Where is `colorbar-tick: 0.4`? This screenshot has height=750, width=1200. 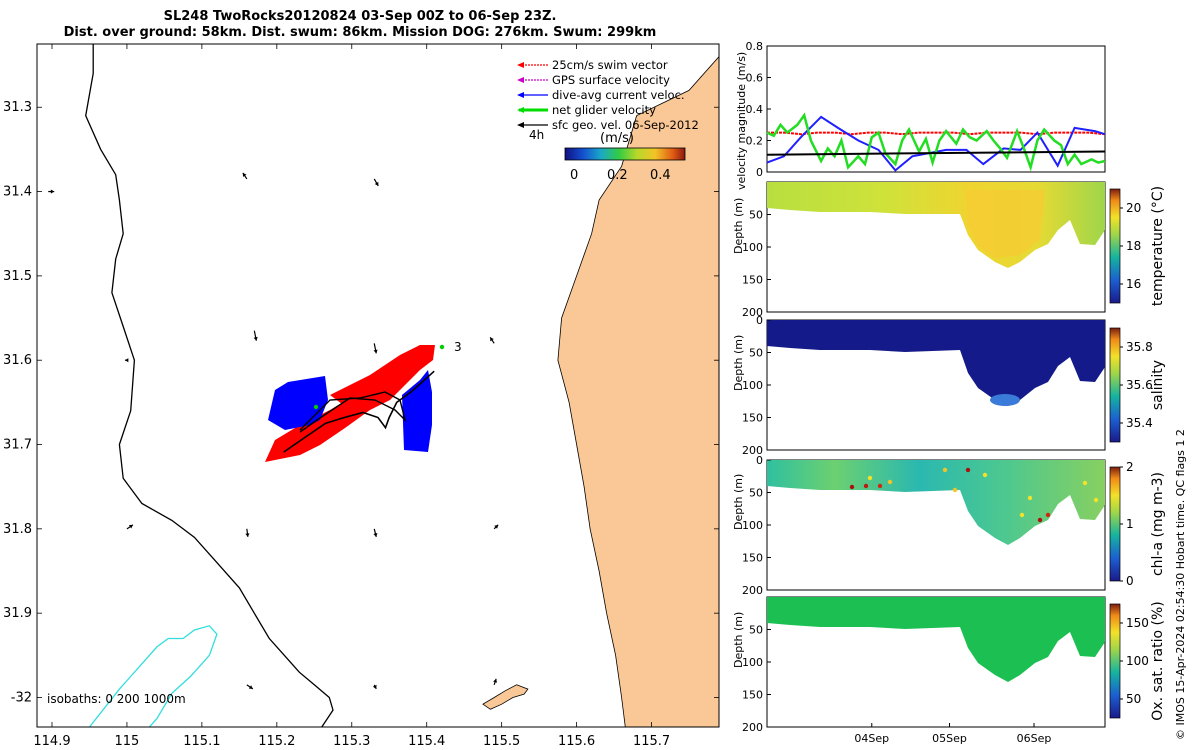 colorbar-tick: 0.4 is located at coordinates (660, 175).